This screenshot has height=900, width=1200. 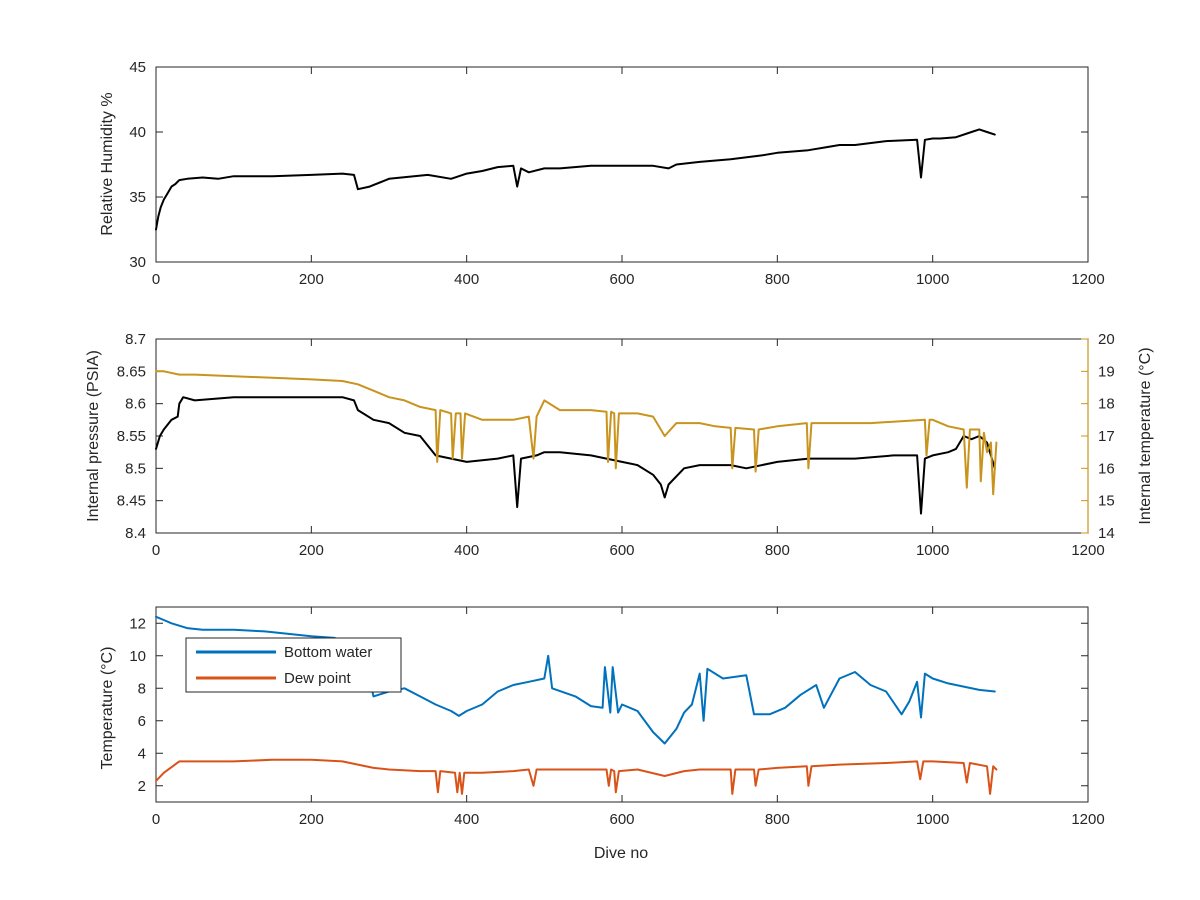 I want to click on dive-x-label: Dive no, so click(x=621, y=853).